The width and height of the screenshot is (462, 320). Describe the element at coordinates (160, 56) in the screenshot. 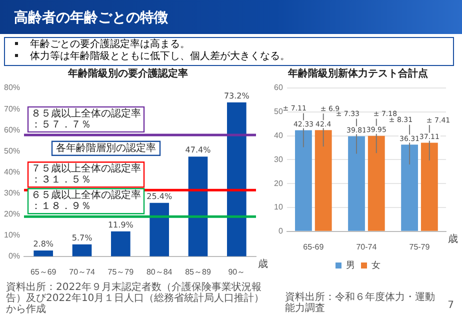

I see `text: 体力等は年齢階級とともに低下し、個人差が大きくなる。` at that location.